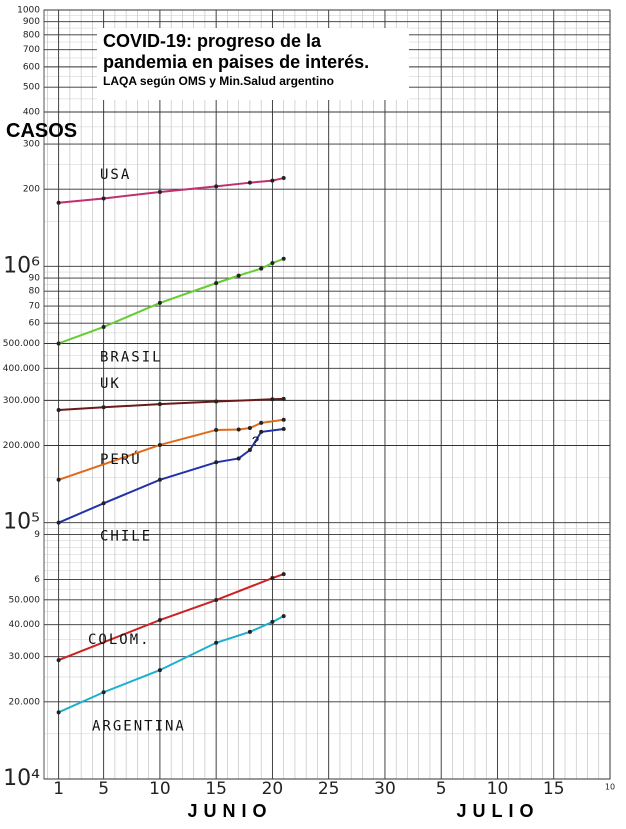 The image size is (626, 829). Describe the element at coordinates (121, 459) in the screenshot. I see `series-label: PERÚ` at that location.